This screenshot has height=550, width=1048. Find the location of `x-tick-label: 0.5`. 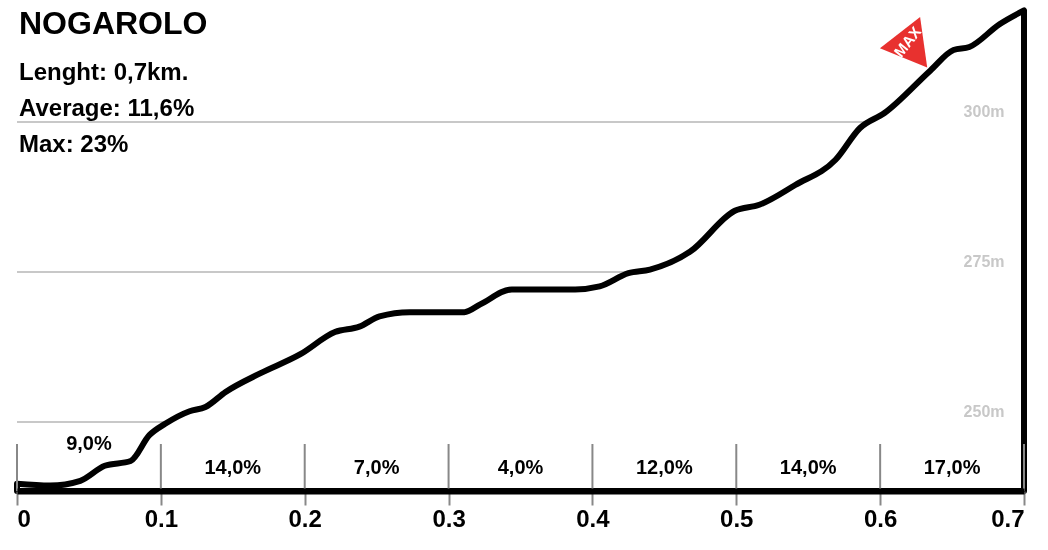

x-tick-label: 0.5 is located at coordinates (737, 518).